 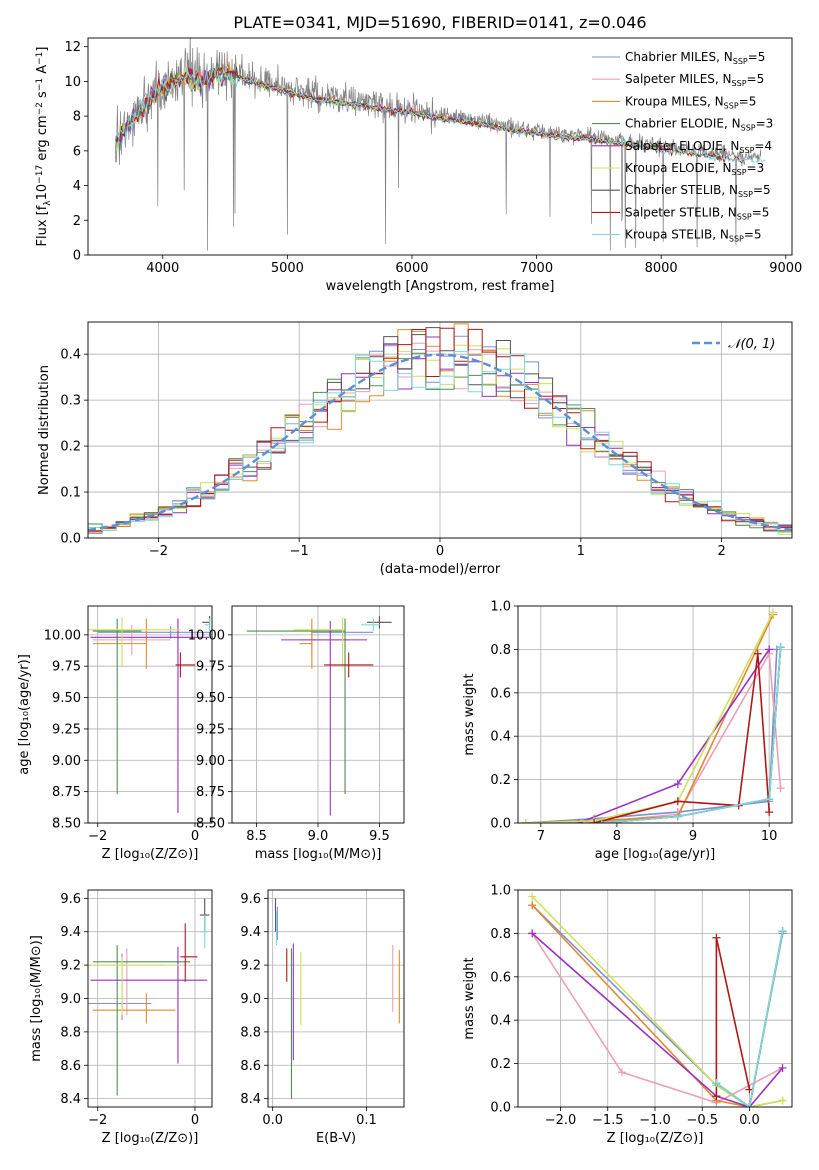 I want to click on x-tick-label: 9000, so click(x=785, y=268).